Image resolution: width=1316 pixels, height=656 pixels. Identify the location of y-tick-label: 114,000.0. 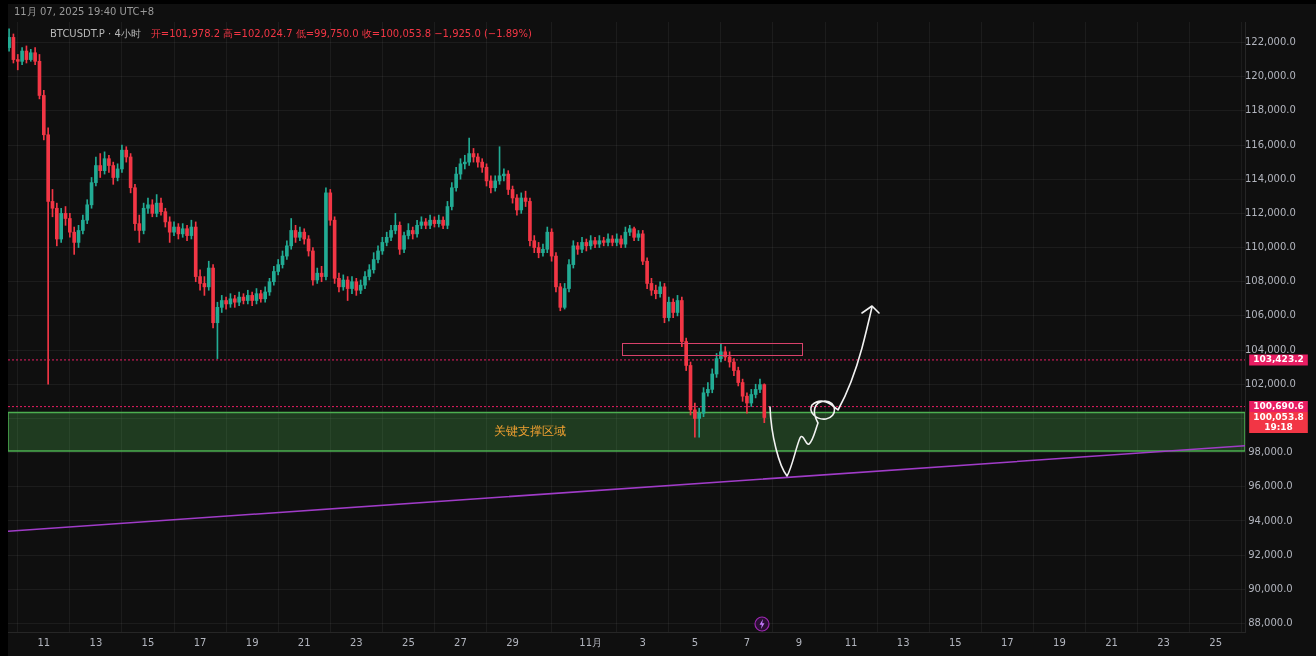
(1270, 178).